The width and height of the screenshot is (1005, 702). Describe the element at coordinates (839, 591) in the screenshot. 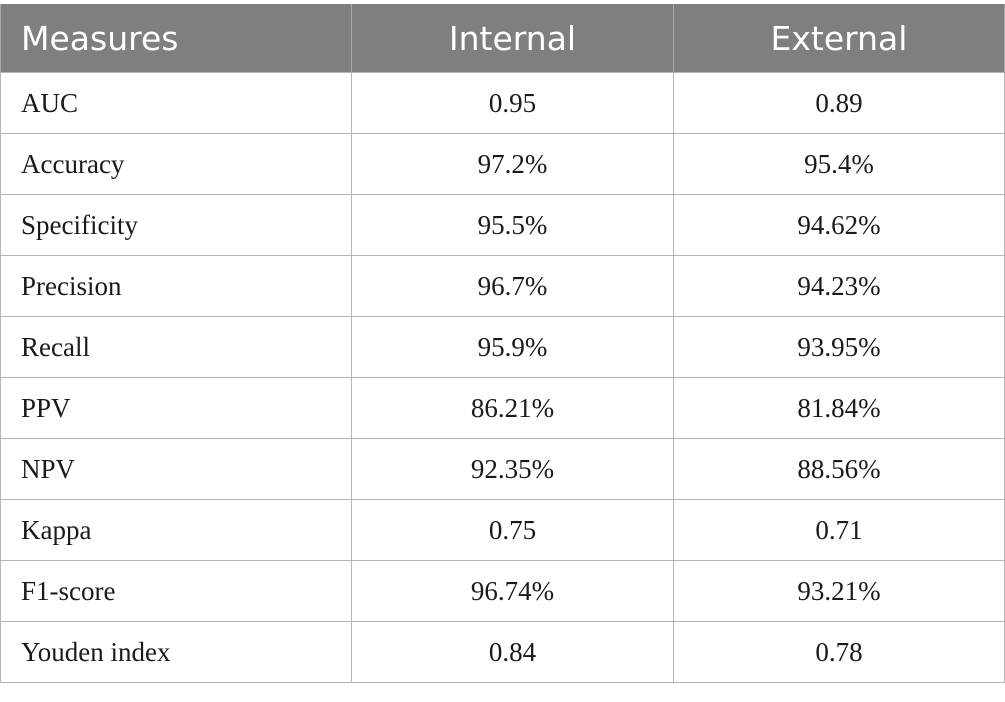

I see `external-value-cell: 93.21%` at that location.